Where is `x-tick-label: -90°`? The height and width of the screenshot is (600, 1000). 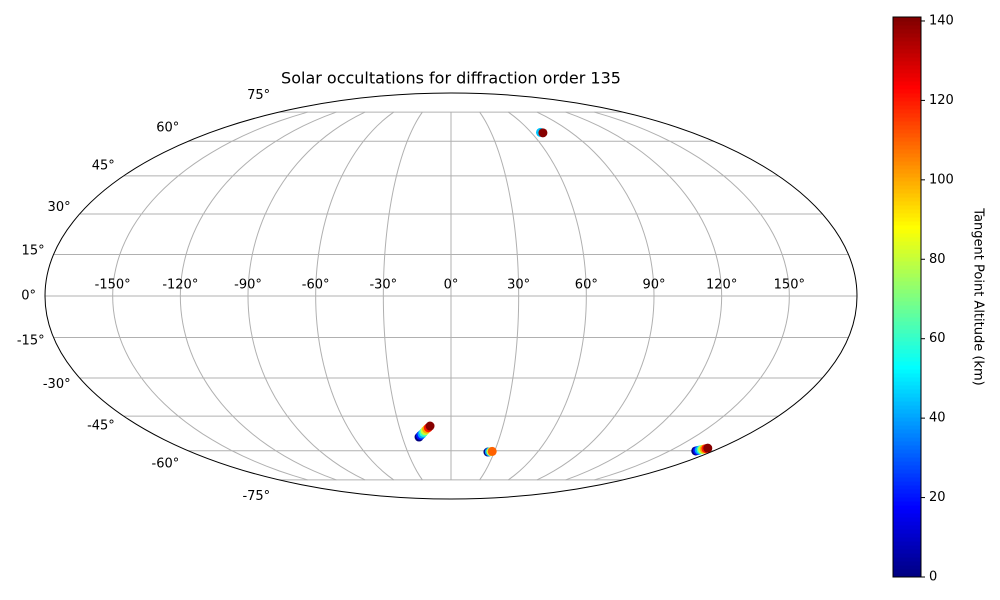
x-tick-label: -90° is located at coordinates (248, 285).